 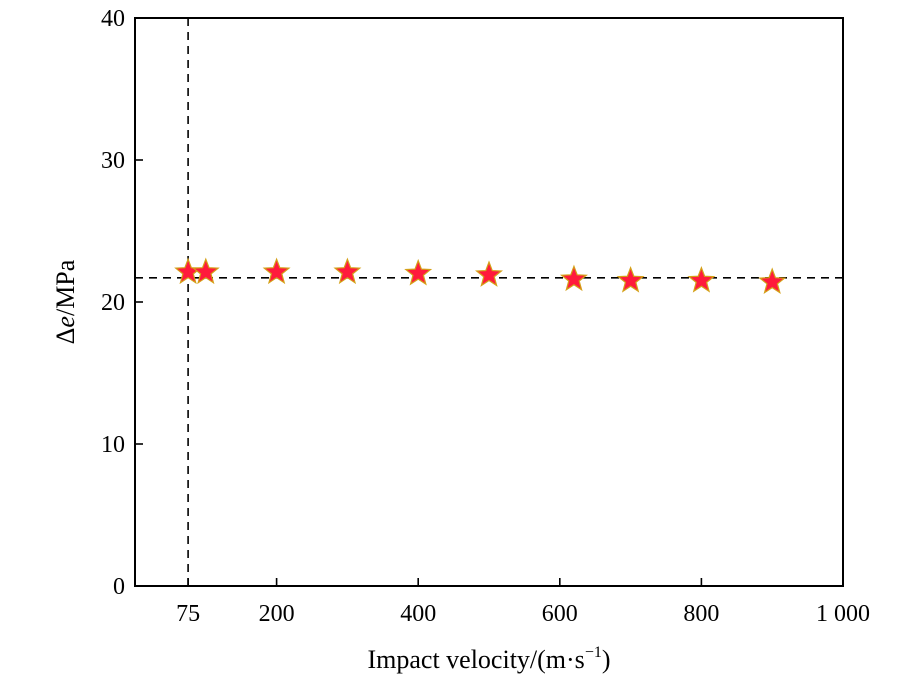 What do you see at coordinates (488, 659) in the screenshot?
I see `x-axis-title: Impact velocity/(m·s−1)` at bounding box center [488, 659].